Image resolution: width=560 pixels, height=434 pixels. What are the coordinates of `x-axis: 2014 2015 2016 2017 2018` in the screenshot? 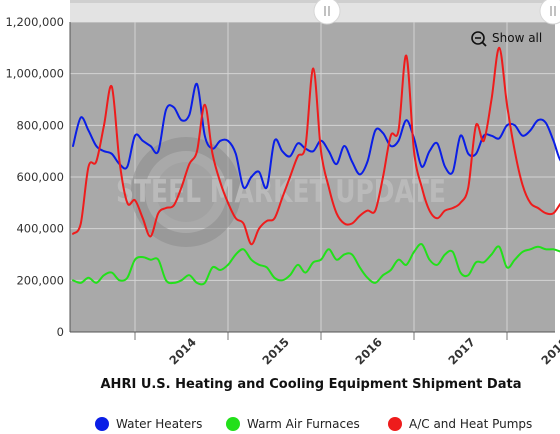 It's located at (363, 351).